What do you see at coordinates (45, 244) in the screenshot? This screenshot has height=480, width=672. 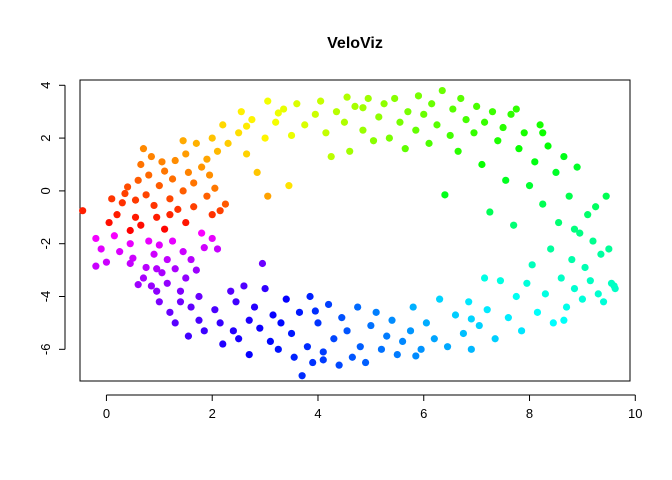 I see `y-tick-label: -2` at bounding box center [45, 244].